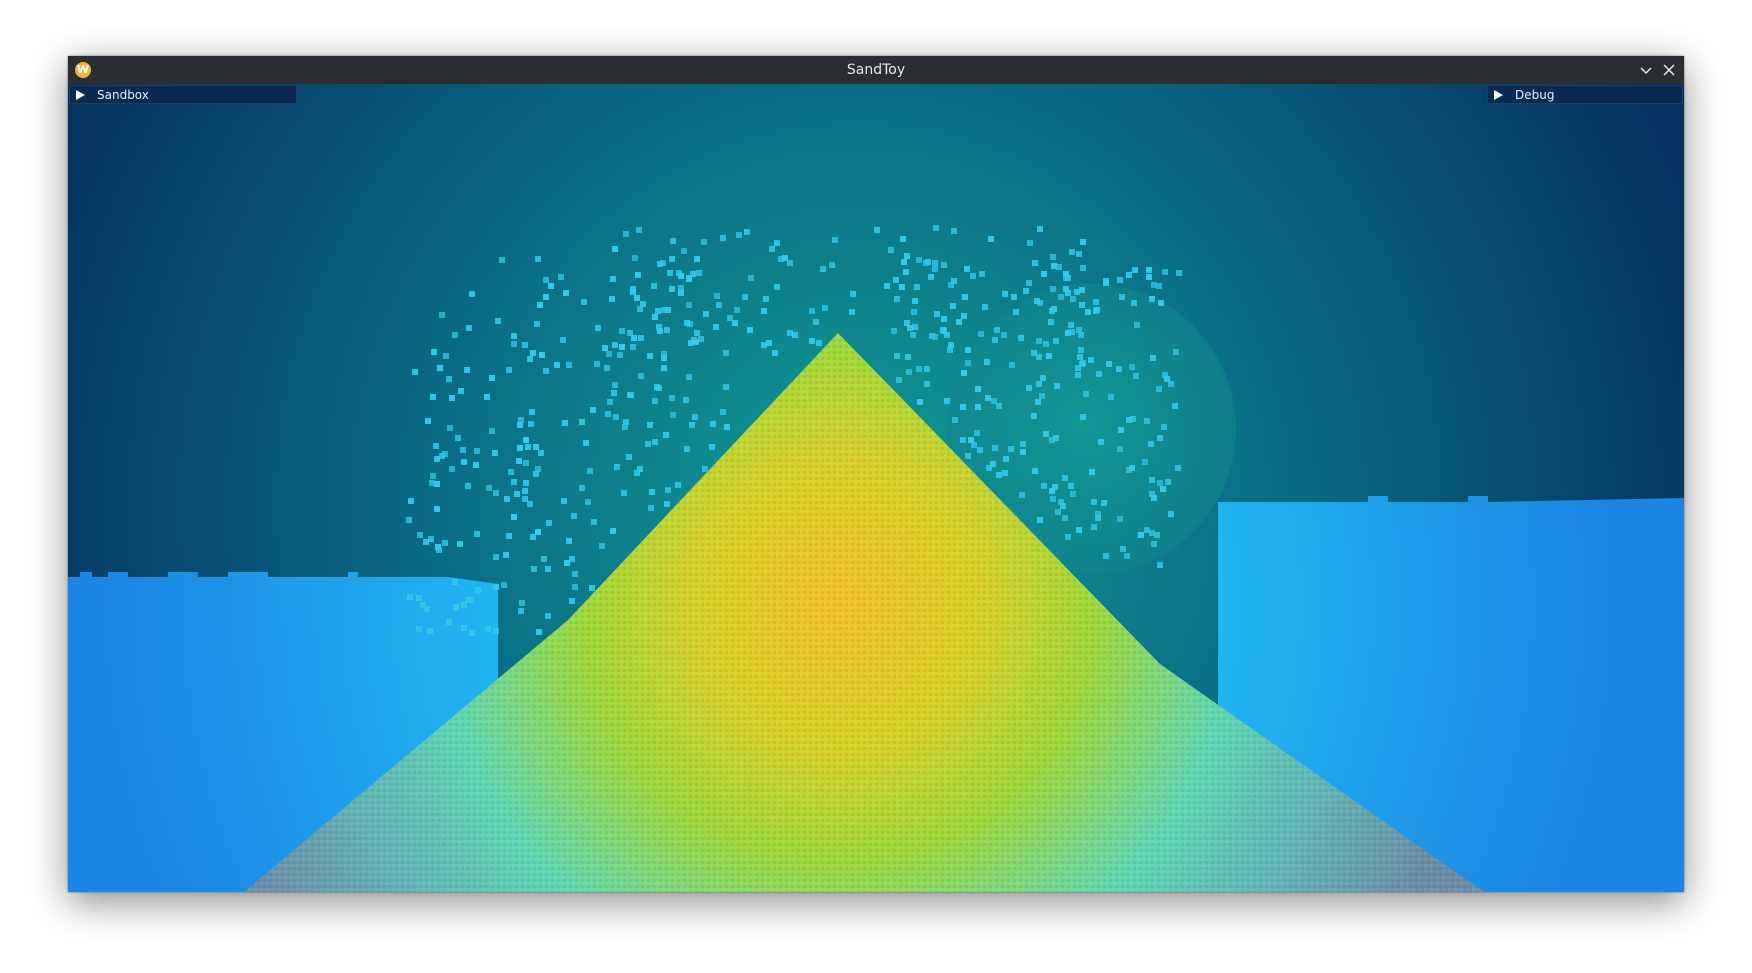 This screenshot has height=973, width=1752. I want to click on window-title: SandToy, so click(876, 70).